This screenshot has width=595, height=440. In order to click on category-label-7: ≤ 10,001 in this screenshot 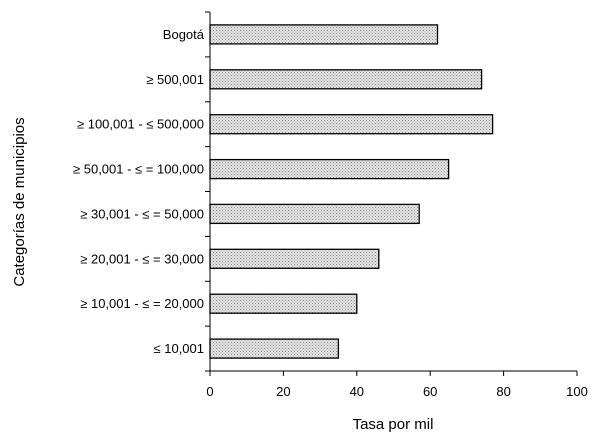, I will do `click(178, 348)`.